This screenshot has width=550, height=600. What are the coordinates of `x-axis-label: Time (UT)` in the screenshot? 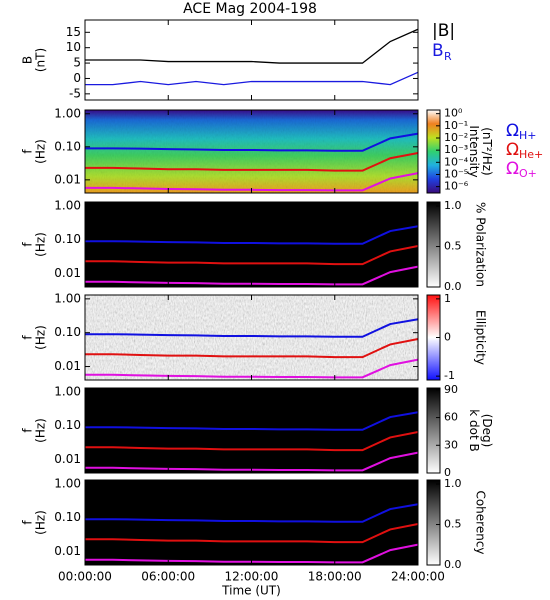 It's located at (251, 591).